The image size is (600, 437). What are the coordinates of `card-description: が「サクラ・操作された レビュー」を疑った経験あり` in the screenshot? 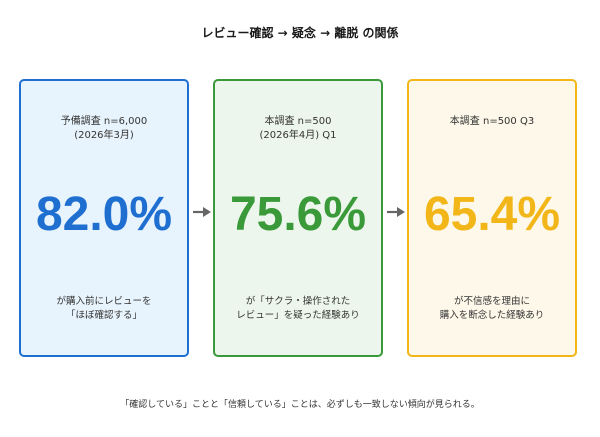 It's located at (298, 309).